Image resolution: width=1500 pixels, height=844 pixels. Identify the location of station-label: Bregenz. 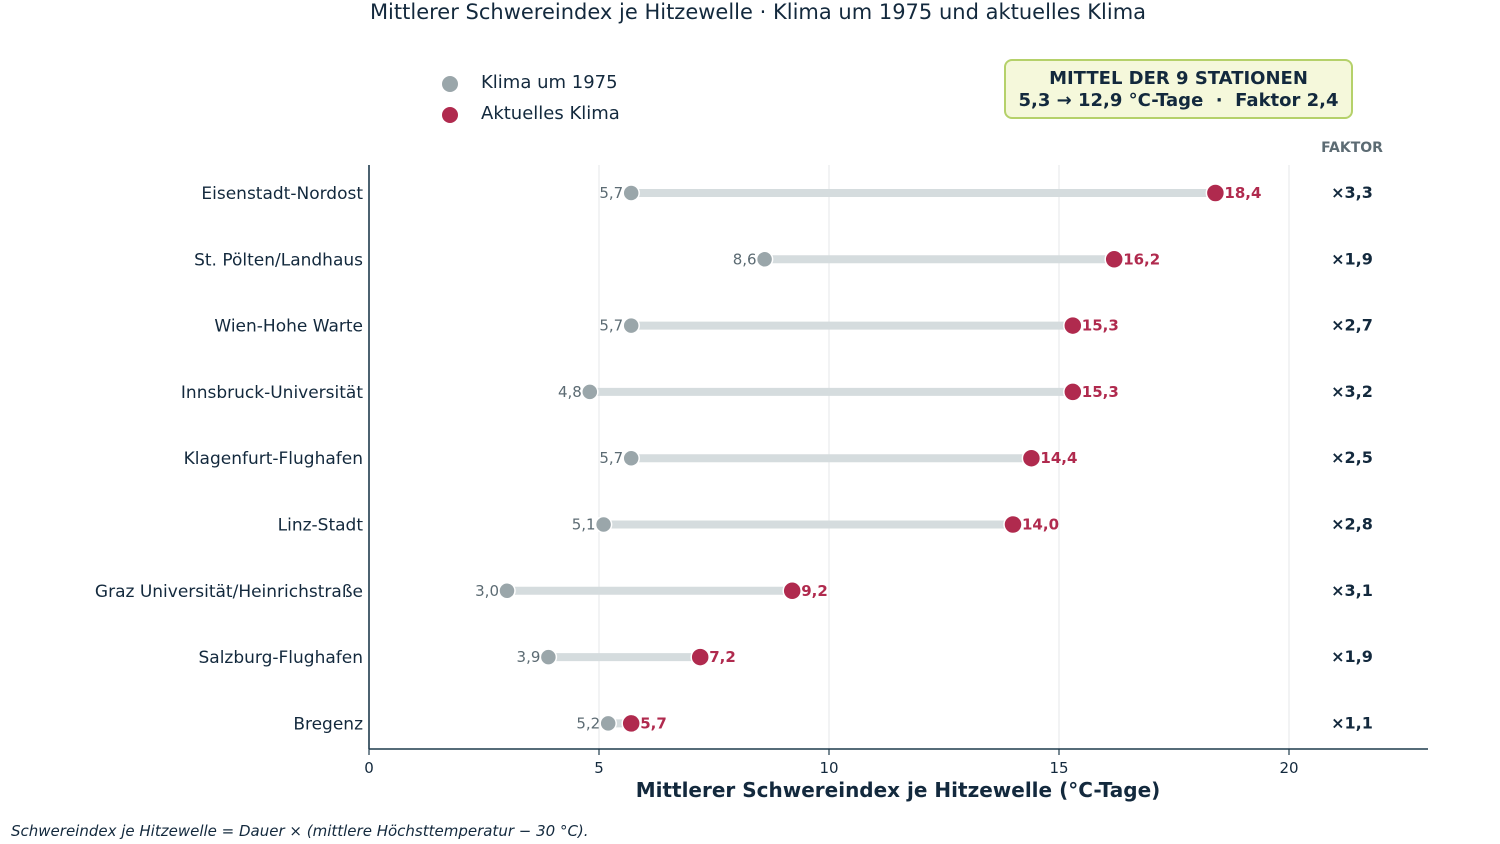
(328, 724).